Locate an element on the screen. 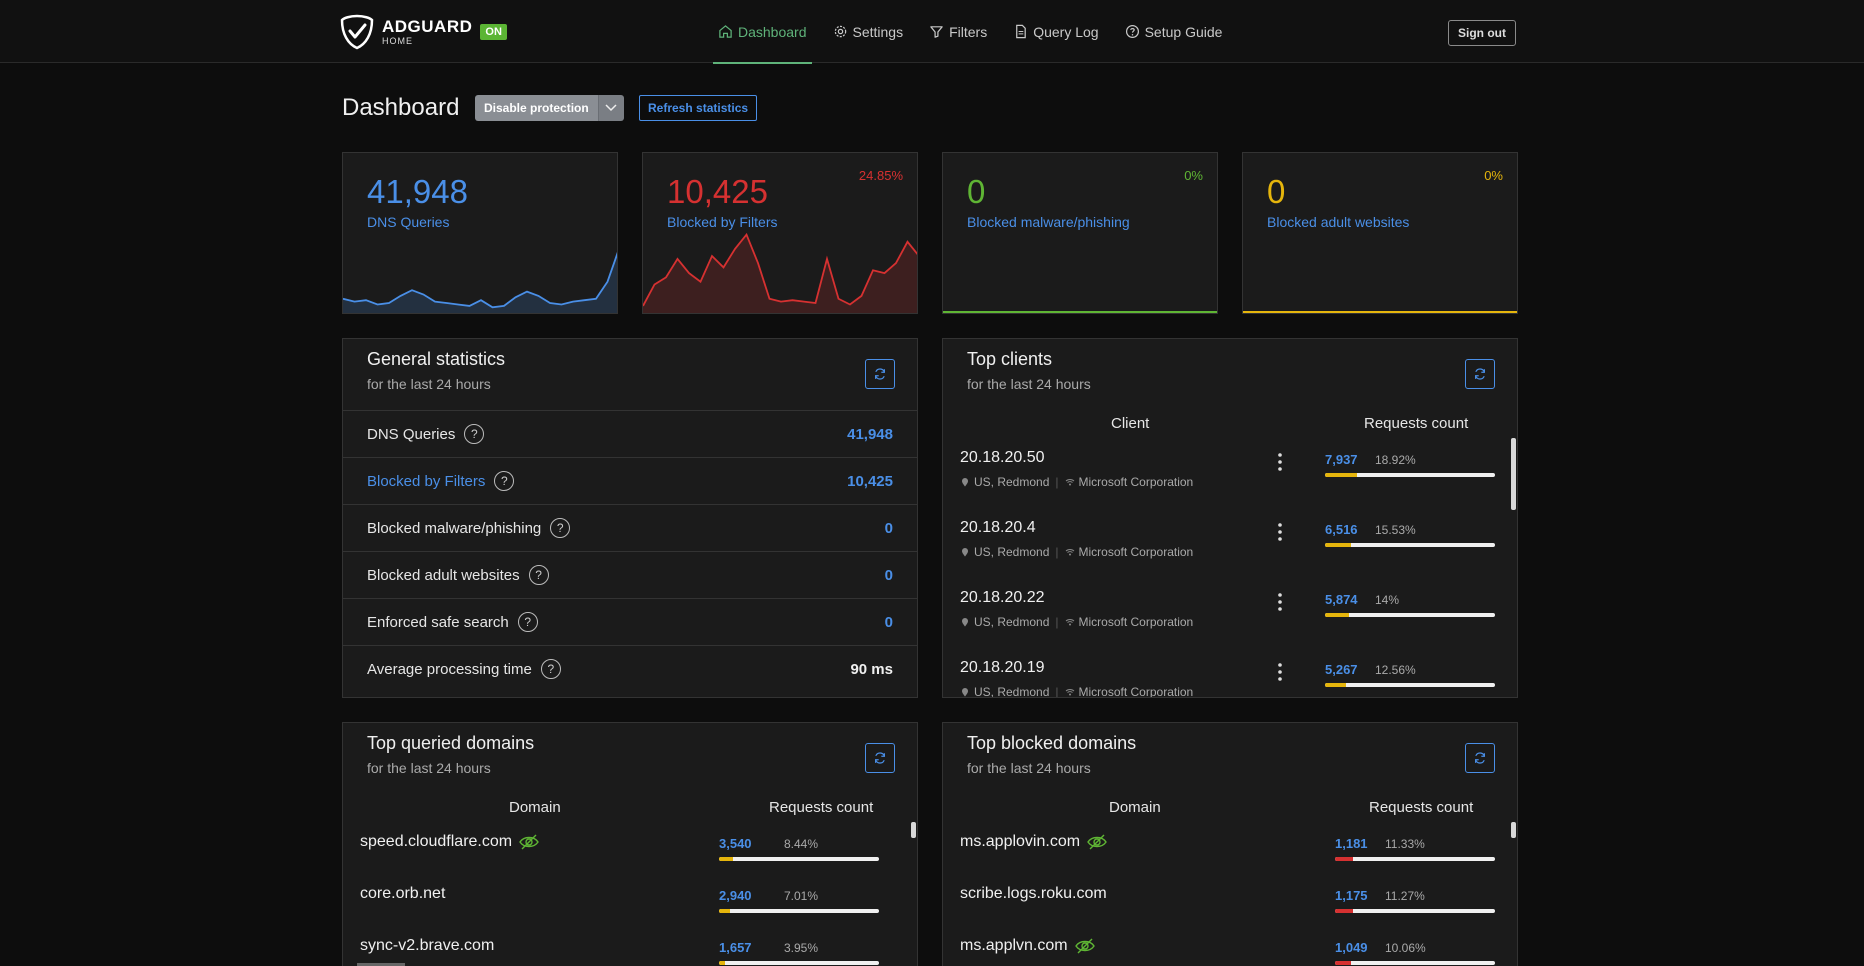 The width and height of the screenshot is (1864, 966). stat-card-dns-queries: 41,948 DNS Queries is located at coordinates (480, 233).